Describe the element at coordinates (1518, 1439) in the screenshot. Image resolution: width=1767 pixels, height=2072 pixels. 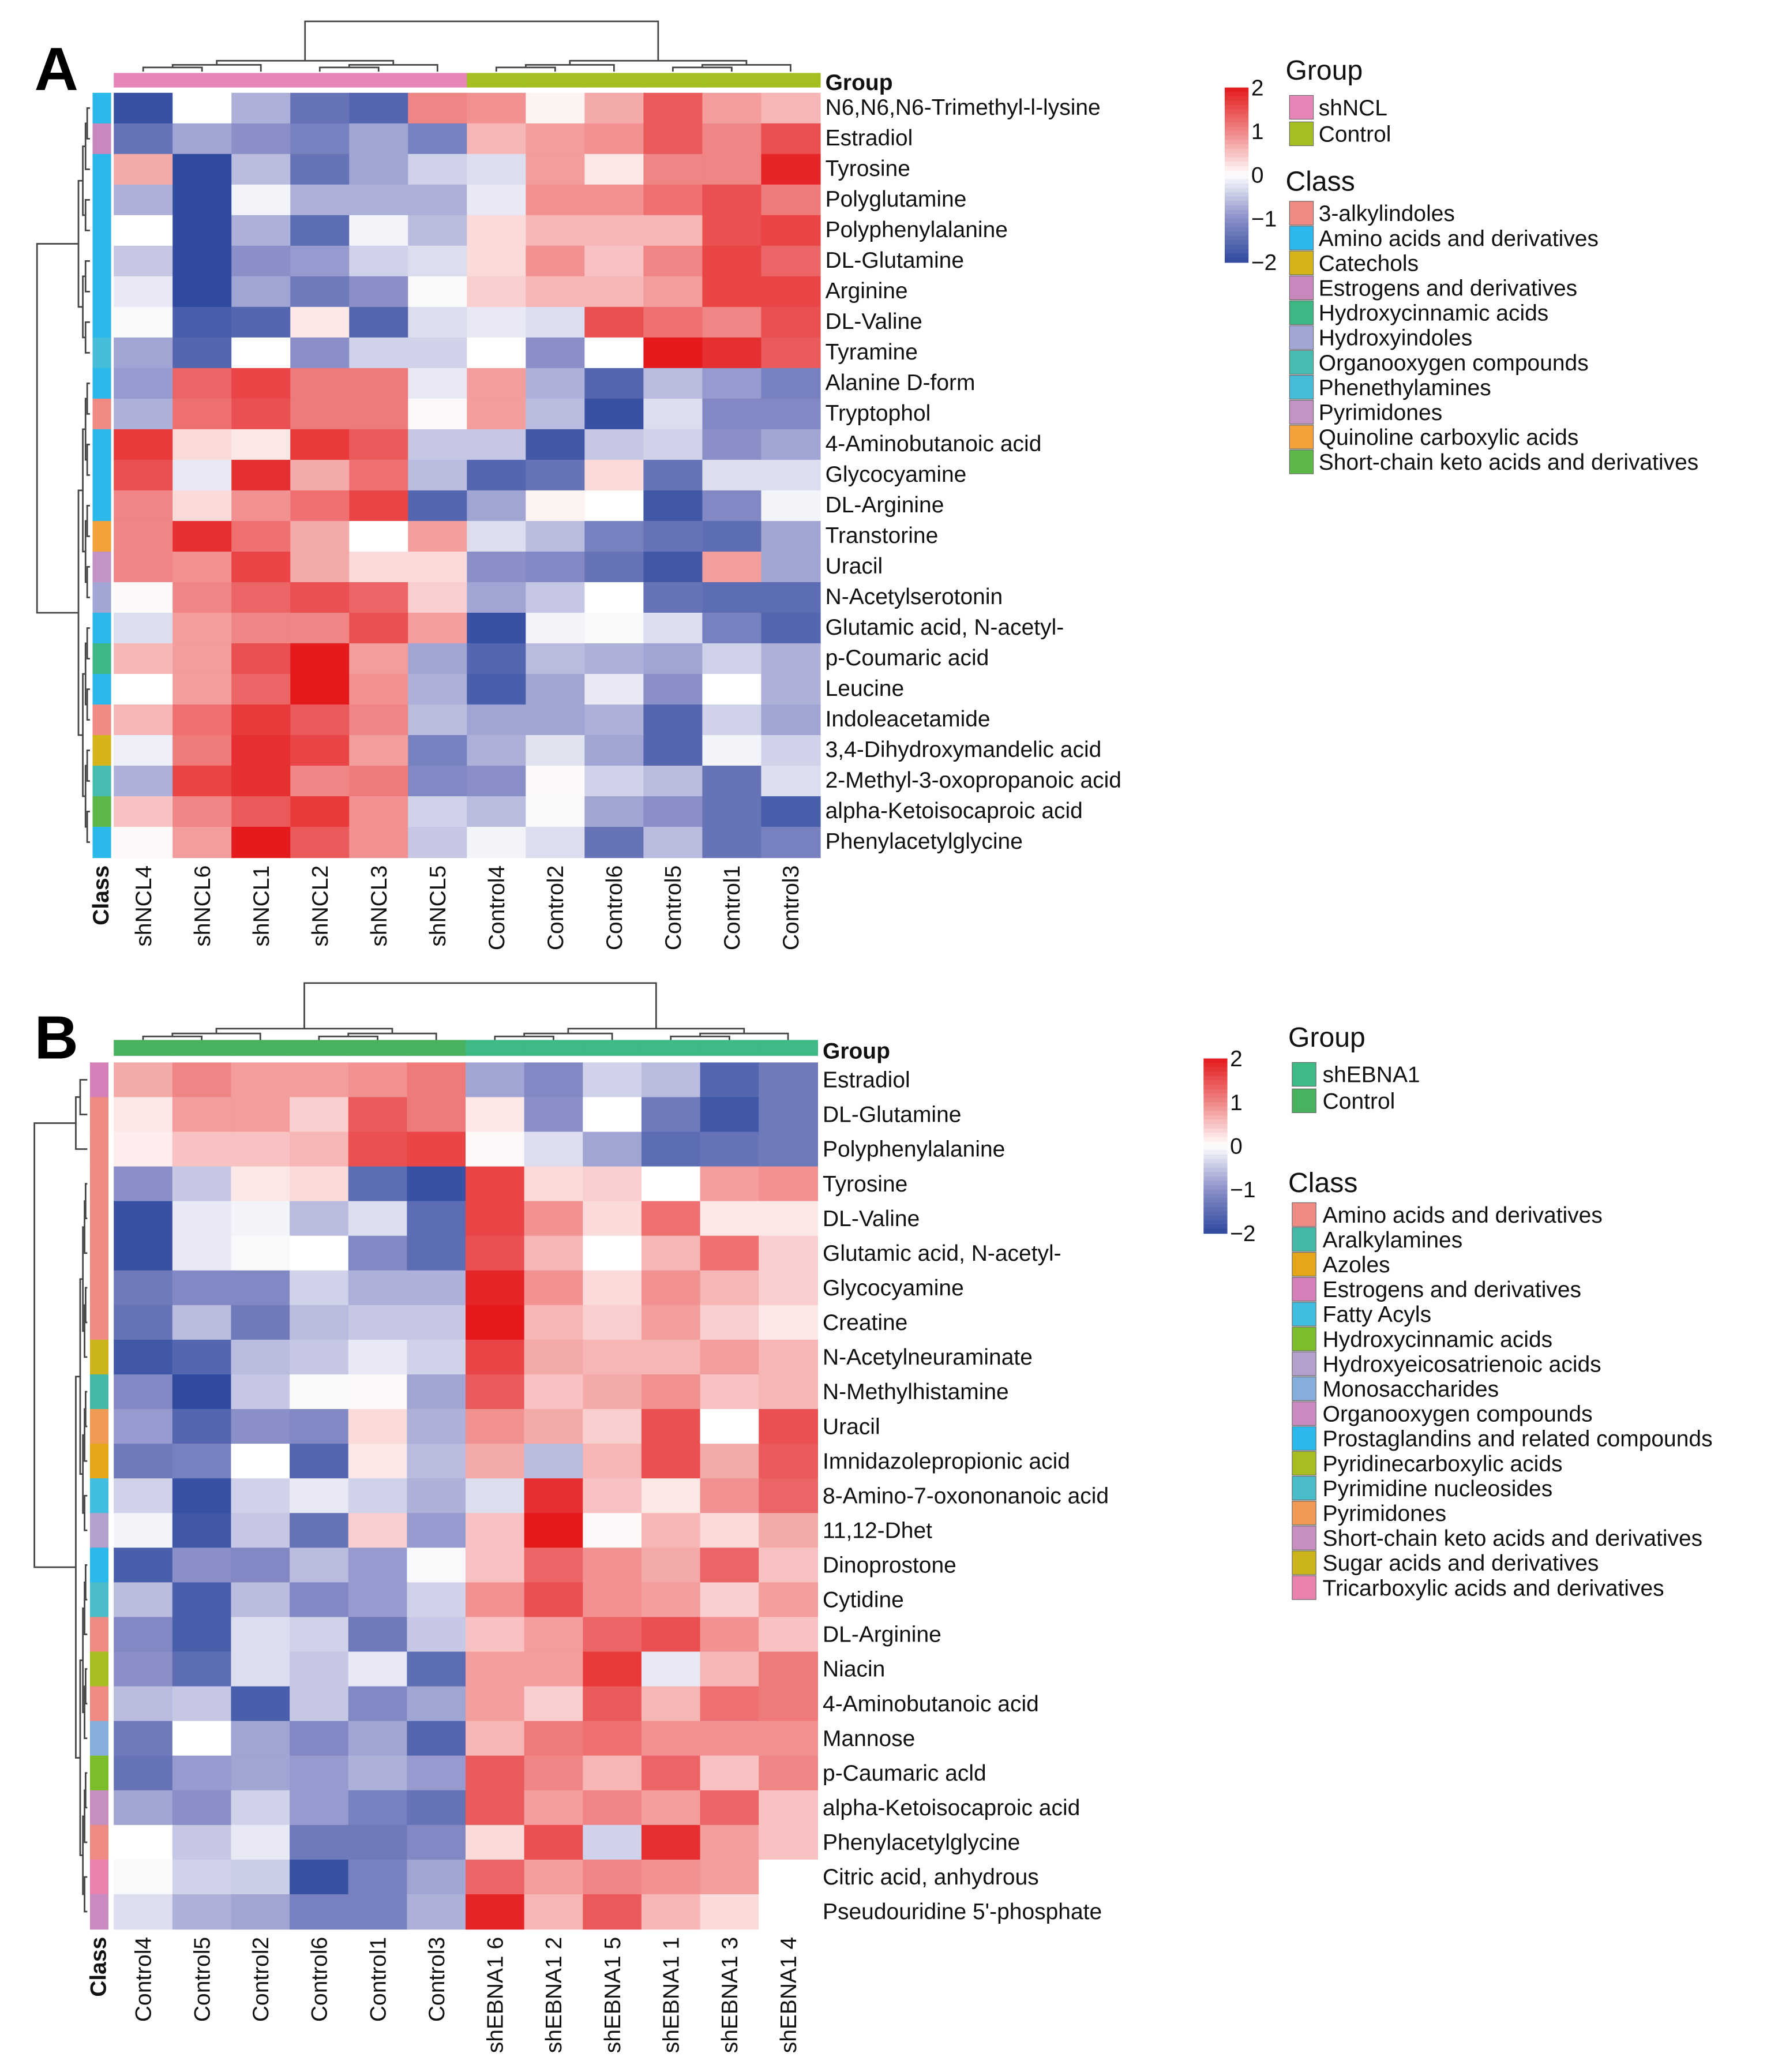
I see `class-legend-label: Prostaglandins and related compounds` at that location.